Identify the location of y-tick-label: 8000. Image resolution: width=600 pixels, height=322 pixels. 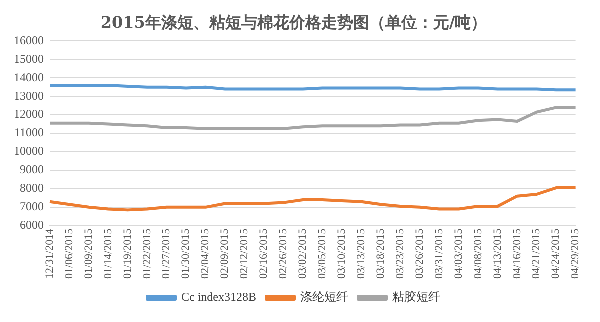
(32, 188).